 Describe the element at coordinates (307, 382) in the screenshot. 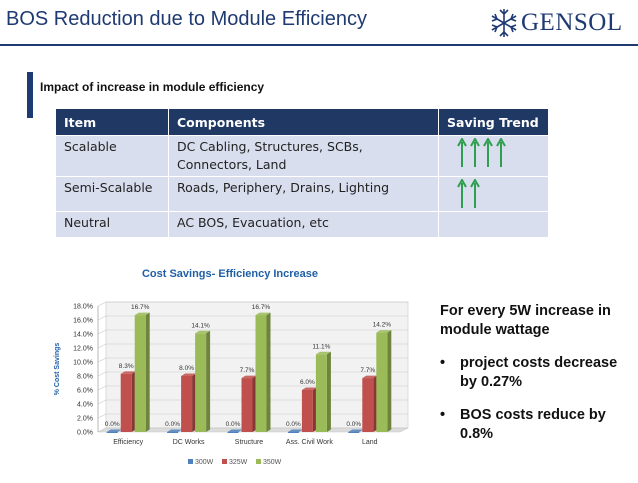

I see `data-label: 6.0%` at that location.